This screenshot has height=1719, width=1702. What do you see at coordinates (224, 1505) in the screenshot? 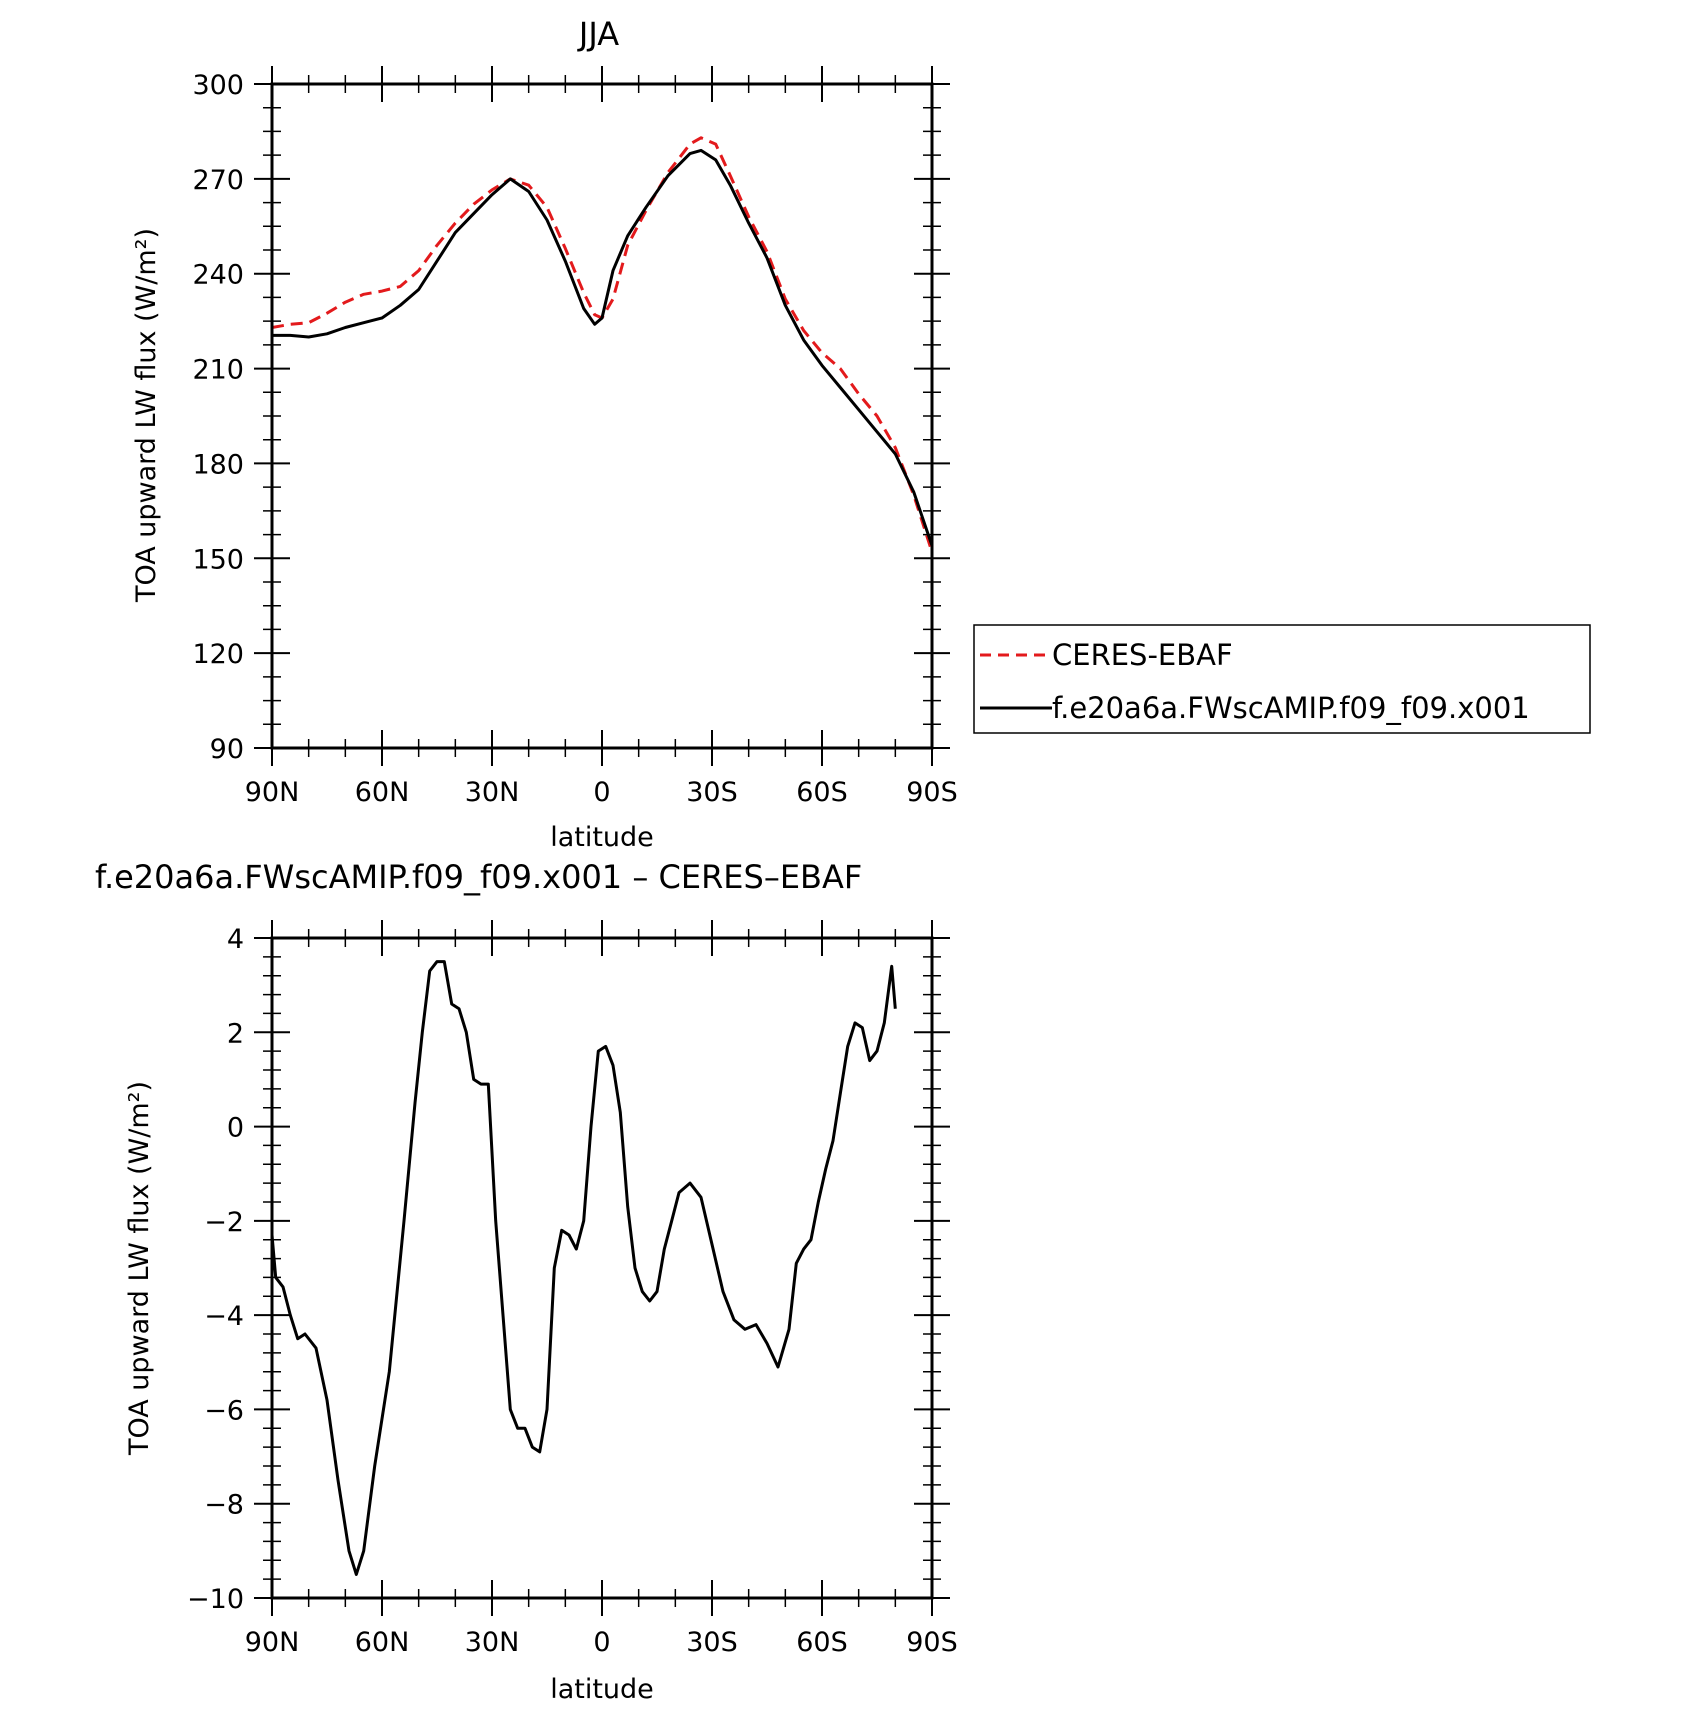
I see `y-tick-label: −8` at bounding box center [224, 1505].